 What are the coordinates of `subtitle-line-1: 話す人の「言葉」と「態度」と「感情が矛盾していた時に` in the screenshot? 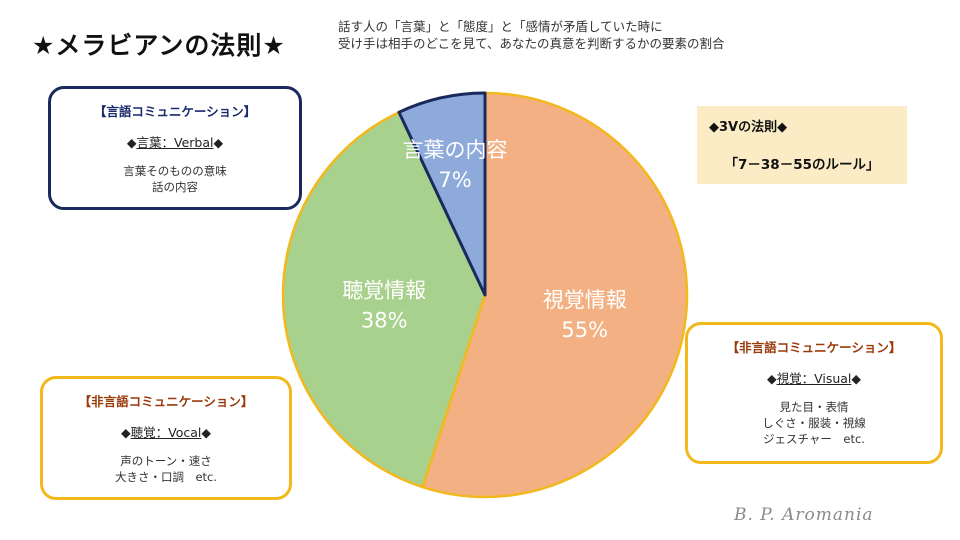 It's located at (500, 26).